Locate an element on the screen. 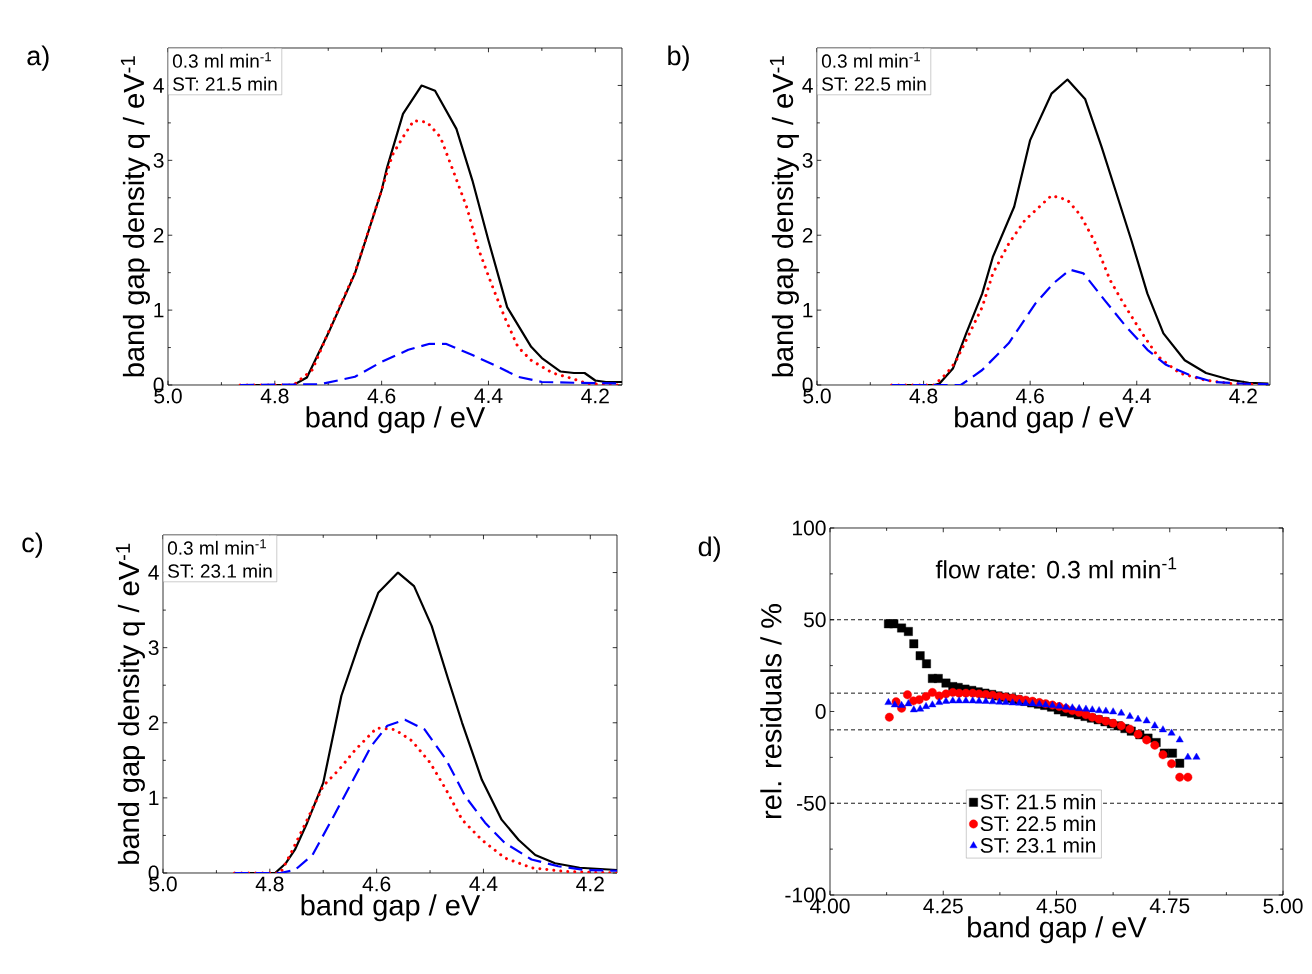 This screenshot has height=974, width=1312. y-tick-label: 100 is located at coordinates (809, 528).